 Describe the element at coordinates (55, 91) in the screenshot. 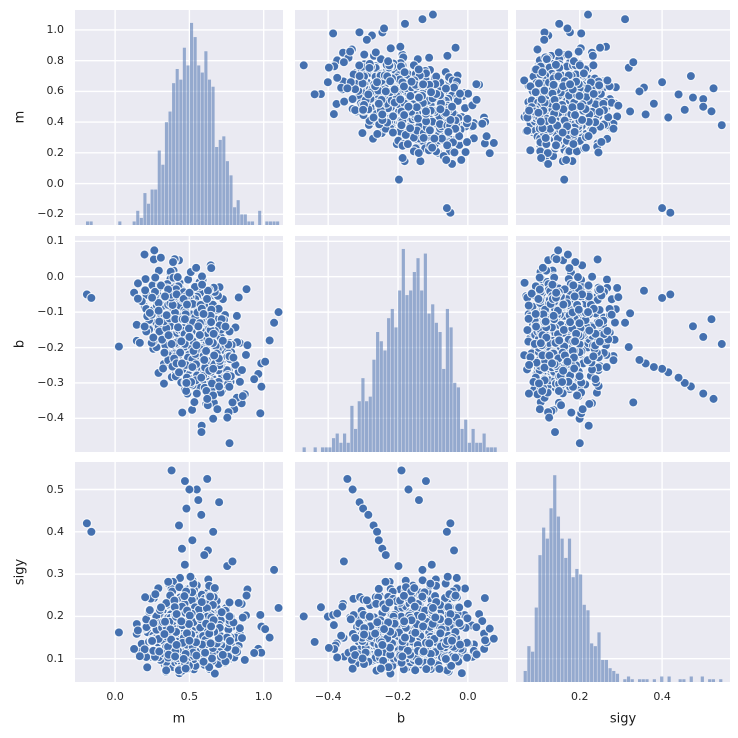

I see `y-tick-label: 0.6` at that location.